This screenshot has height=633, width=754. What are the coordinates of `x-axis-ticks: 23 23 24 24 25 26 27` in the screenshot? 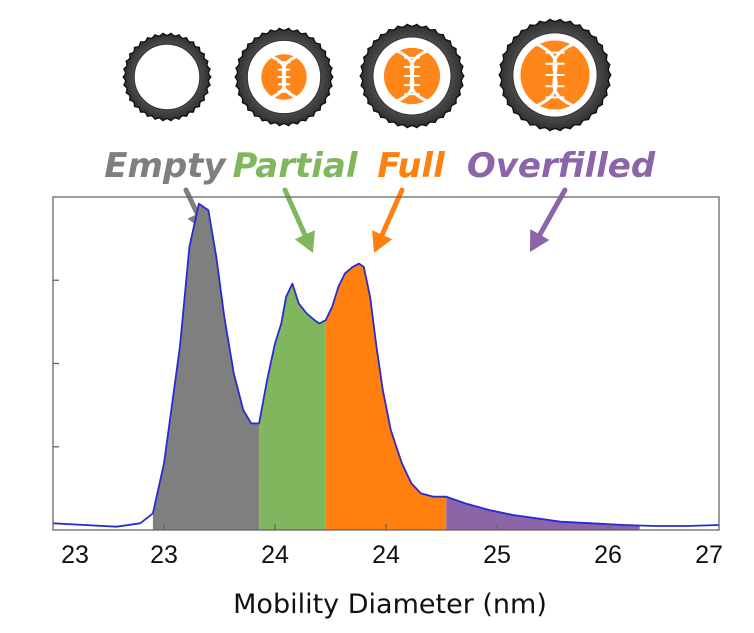 It's located at (392, 546).